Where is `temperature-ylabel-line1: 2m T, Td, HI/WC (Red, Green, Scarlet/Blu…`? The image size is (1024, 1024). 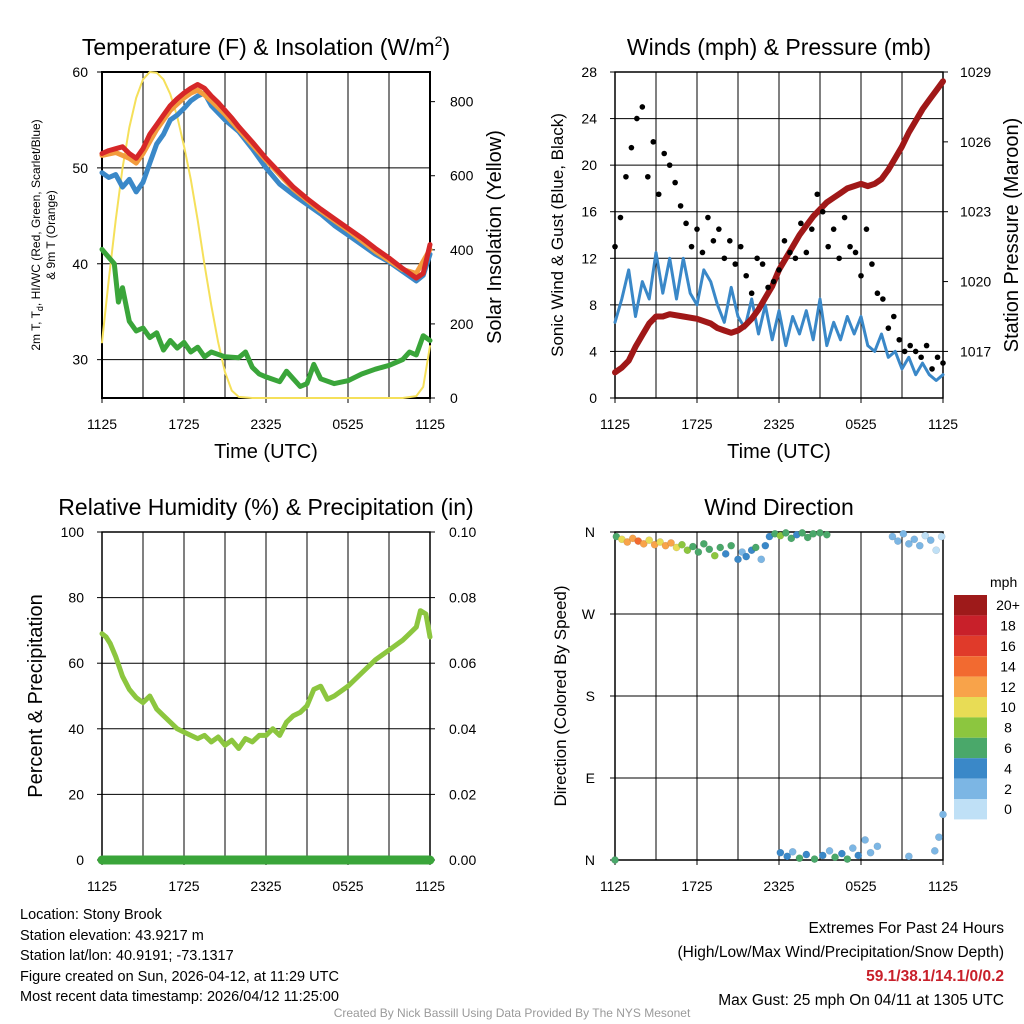
temperature-ylabel-line1: 2m T, Td, HI/WC (Red, Green, Scarlet/Blu… is located at coordinates (37, 234).